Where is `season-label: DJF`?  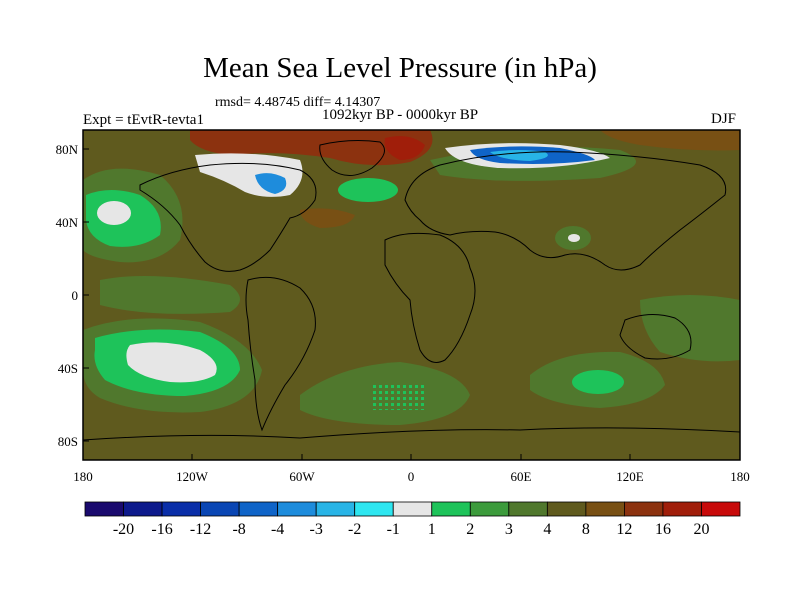 season-label: DJF is located at coordinates (724, 119).